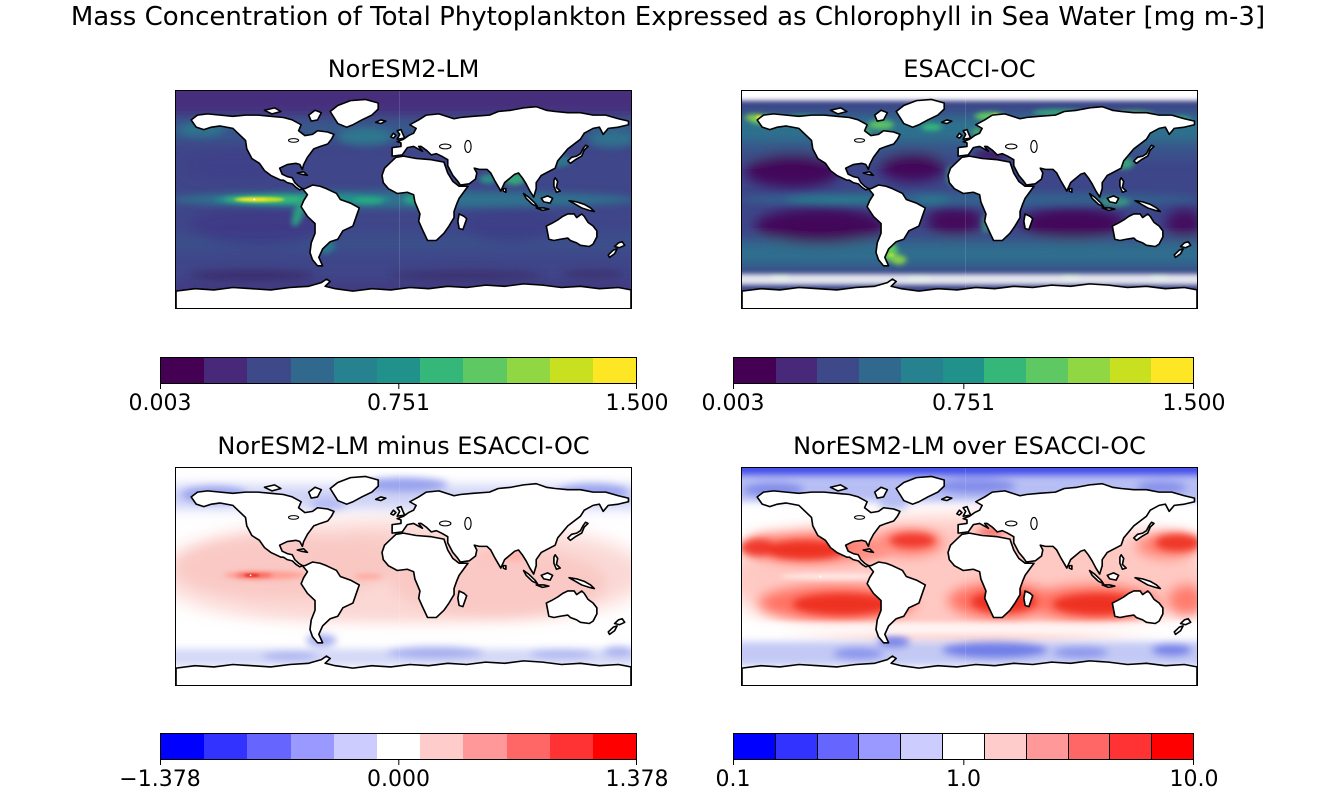 The width and height of the screenshot is (1336, 792). I want to click on colorbar-ratio: 0.1 1.0 10.0, so click(967, 762).